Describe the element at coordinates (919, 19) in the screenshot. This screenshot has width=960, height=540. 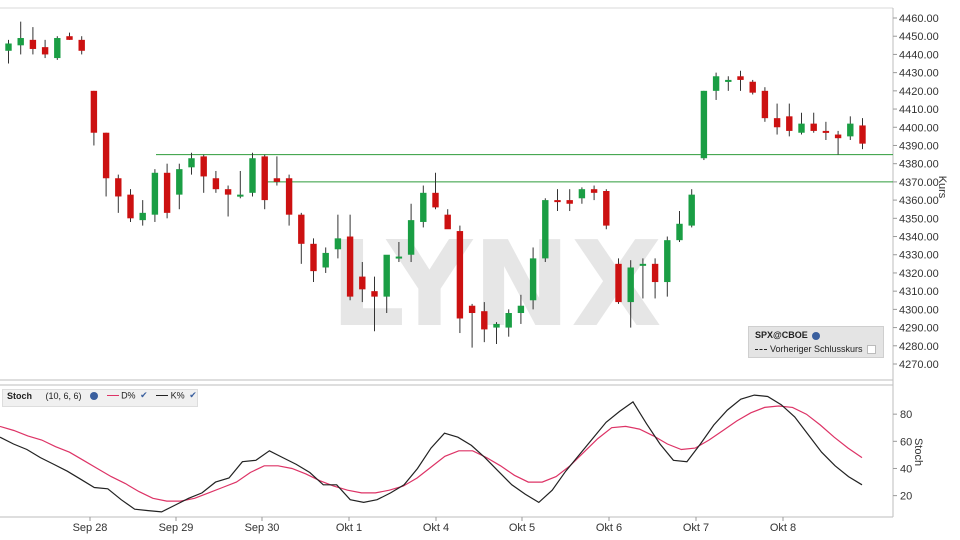
I see `price-tick-label: 4460.00` at that location.